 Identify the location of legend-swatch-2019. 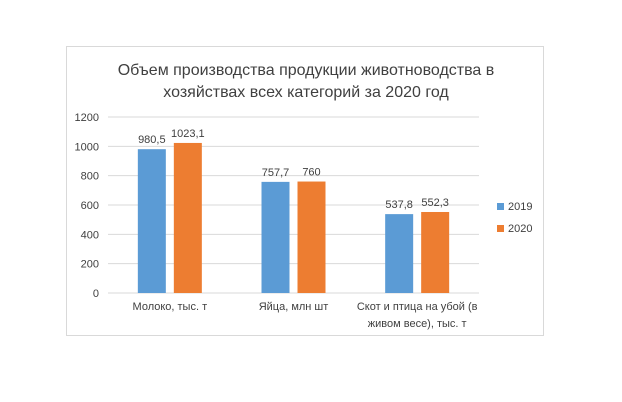
(500, 206).